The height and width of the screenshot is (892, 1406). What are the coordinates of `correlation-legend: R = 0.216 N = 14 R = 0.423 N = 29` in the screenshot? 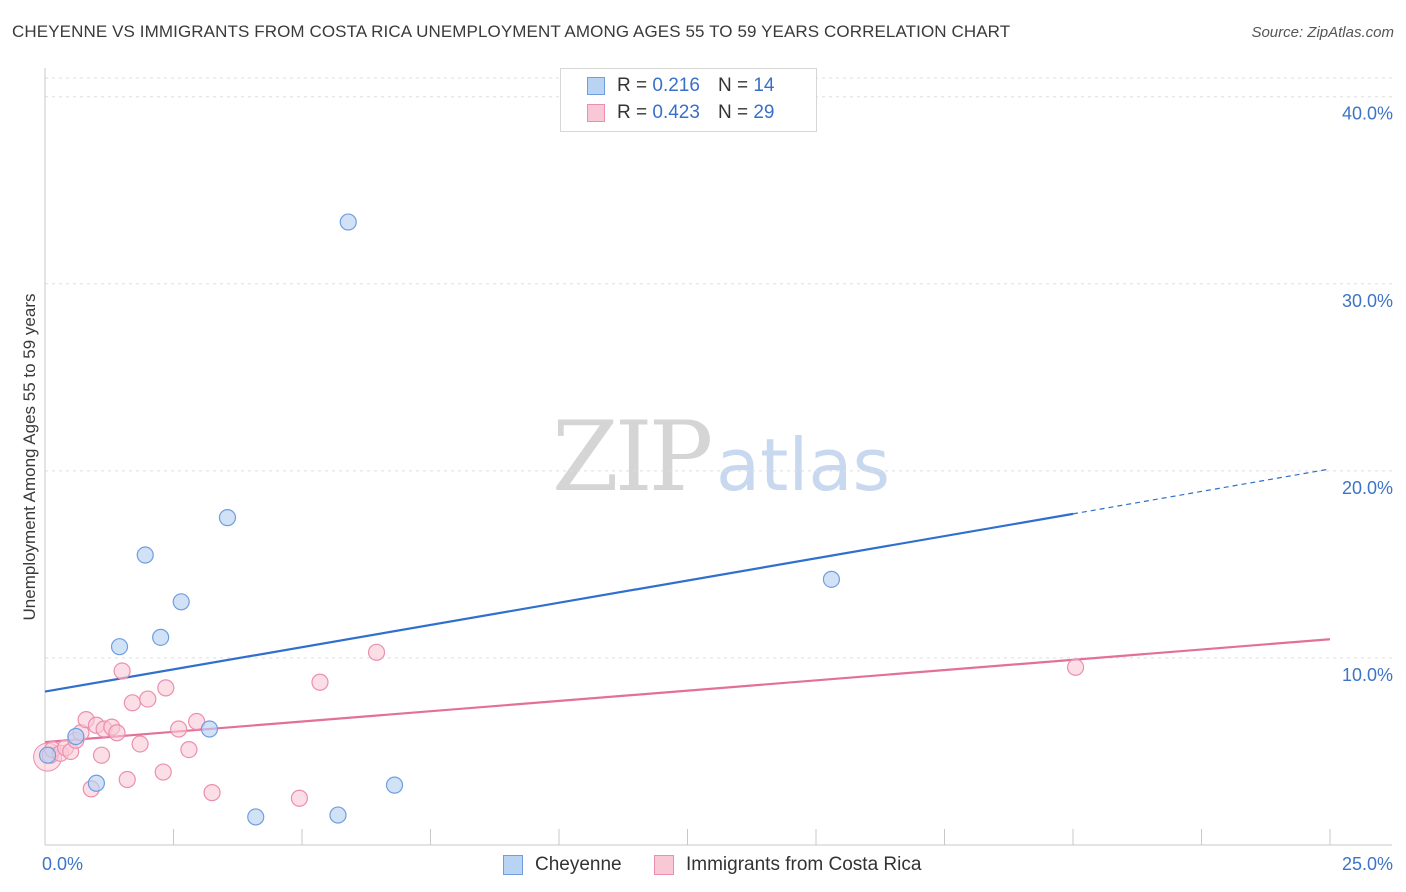 It's located at (688, 100).